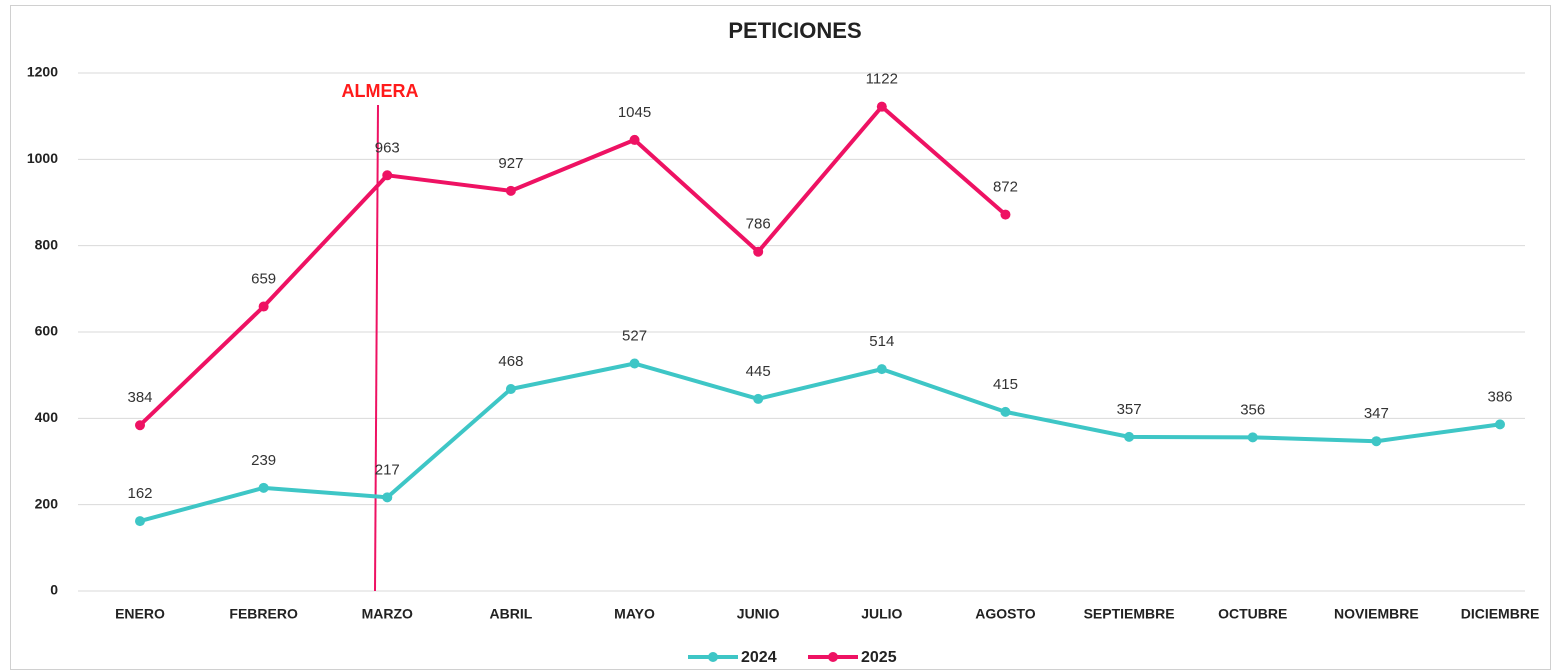 This screenshot has width=1552, height=672. What do you see at coordinates (511, 614) in the screenshot?
I see `x-tick-label: ABRIL` at bounding box center [511, 614].